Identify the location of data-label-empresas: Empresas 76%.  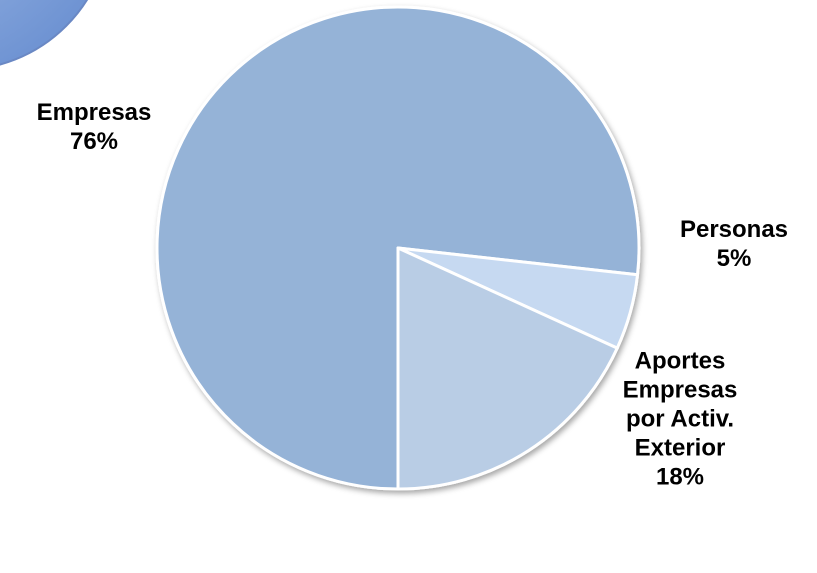
(94, 127).